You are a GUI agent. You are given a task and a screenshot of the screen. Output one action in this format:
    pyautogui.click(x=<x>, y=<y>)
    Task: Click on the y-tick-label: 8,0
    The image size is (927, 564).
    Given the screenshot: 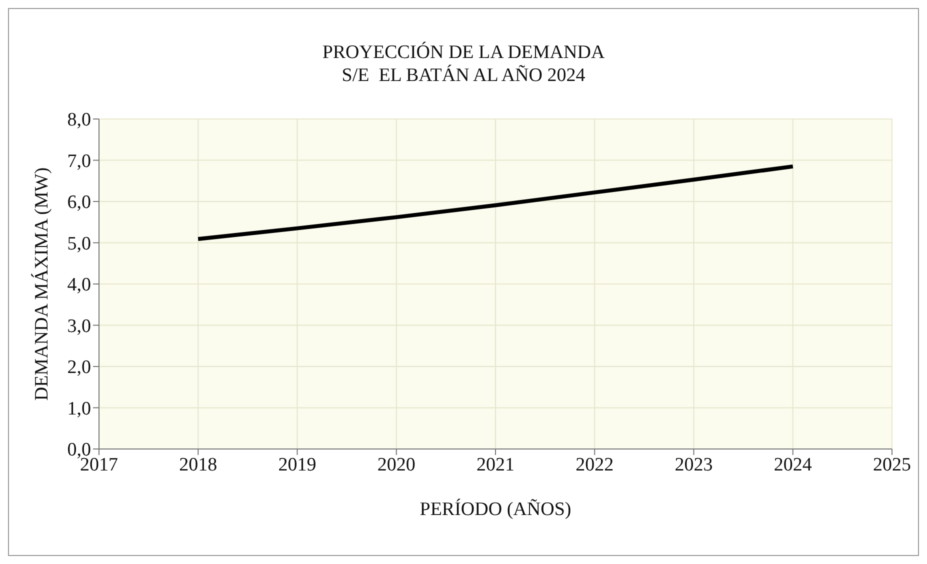 What is the action you would take?
    pyautogui.click(x=79, y=120)
    